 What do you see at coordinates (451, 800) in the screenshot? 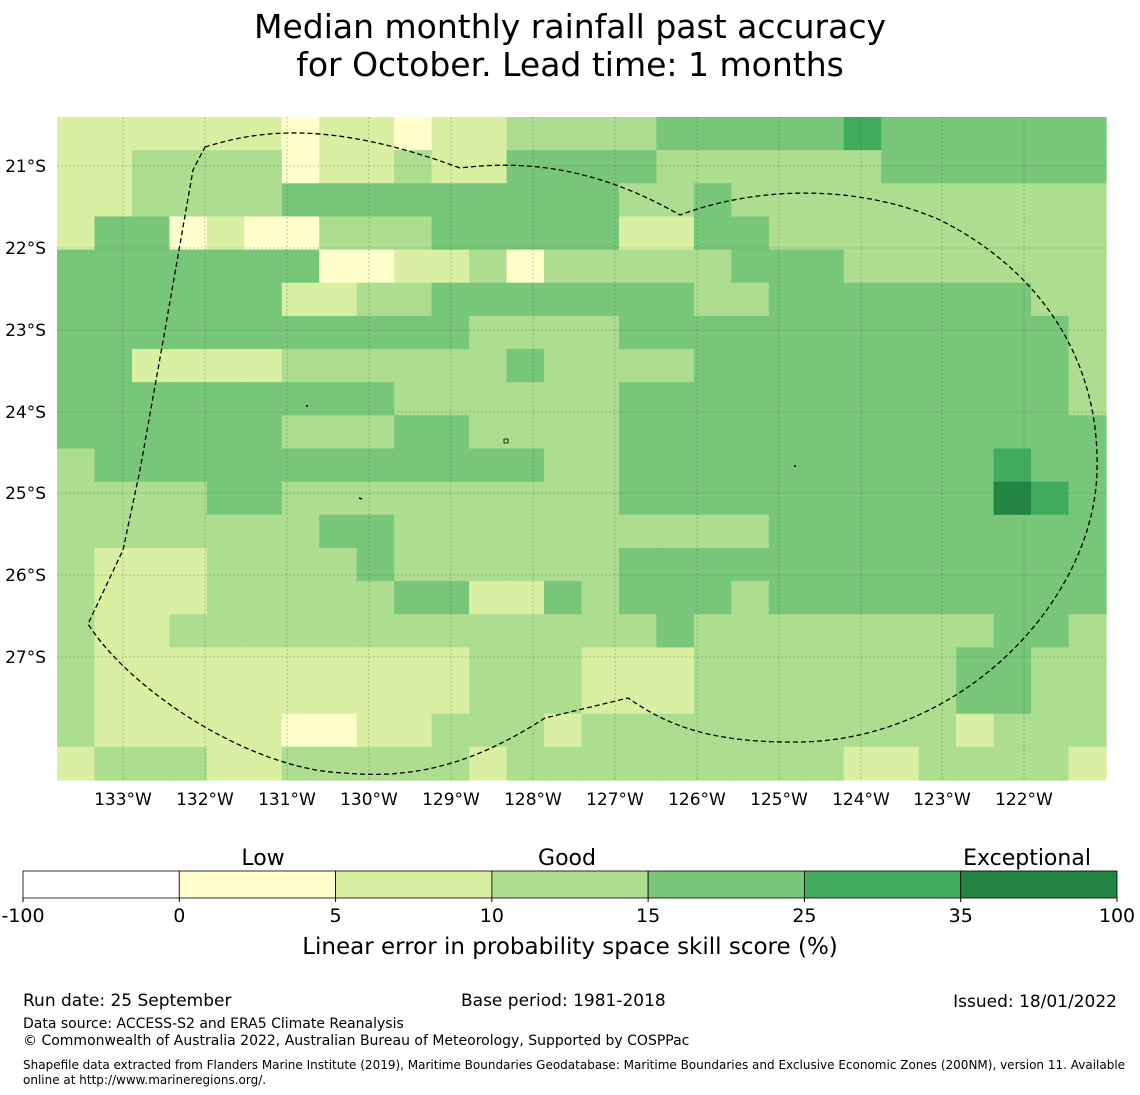
I see `lon-tick-label: 129°W` at bounding box center [451, 800].